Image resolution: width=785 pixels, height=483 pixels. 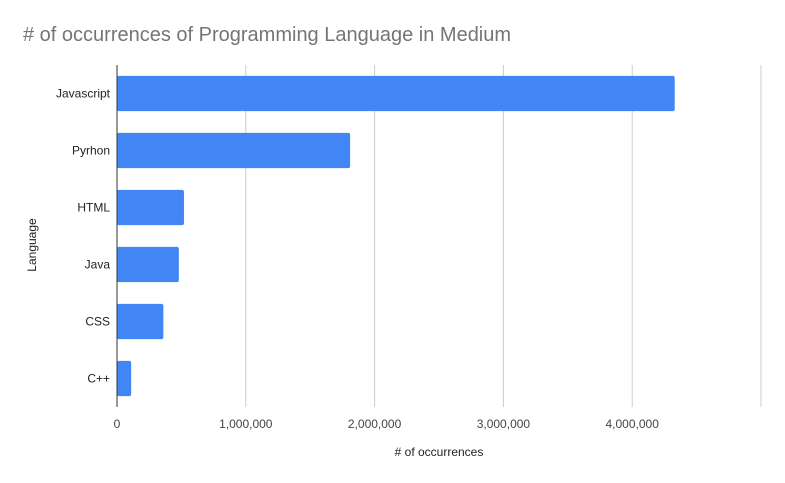 I want to click on bar-css, so click(x=140, y=321).